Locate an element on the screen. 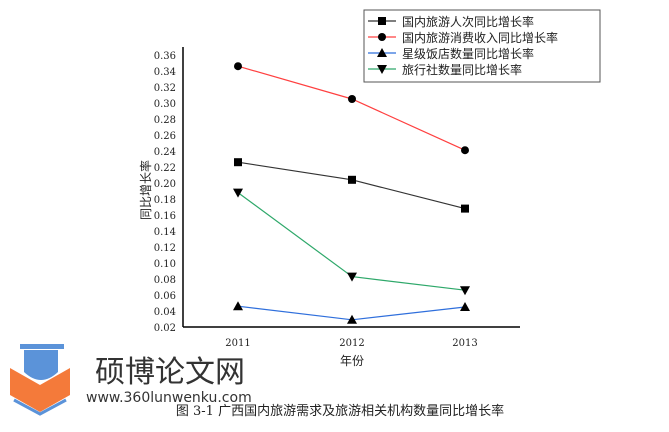  y-tick-label: 0.32 is located at coordinates (165, 88).